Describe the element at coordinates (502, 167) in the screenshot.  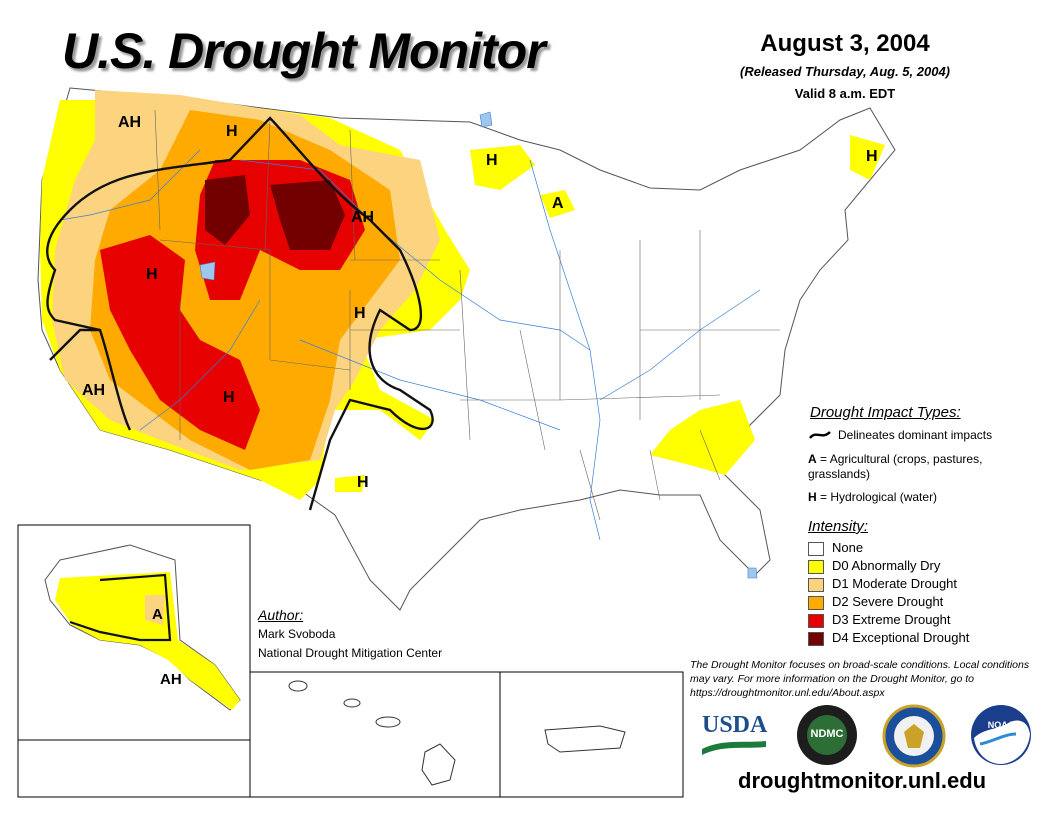
I see `d0-minnesota` at that location.